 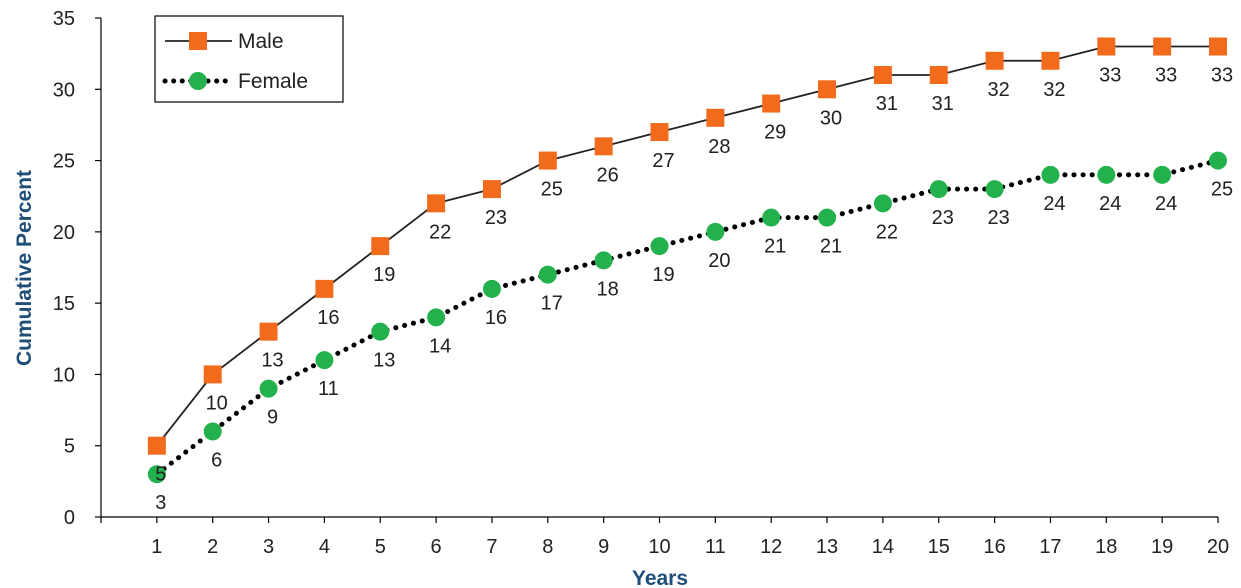 I want to click on x-tick-label: 10, so click(x=659, y=547).